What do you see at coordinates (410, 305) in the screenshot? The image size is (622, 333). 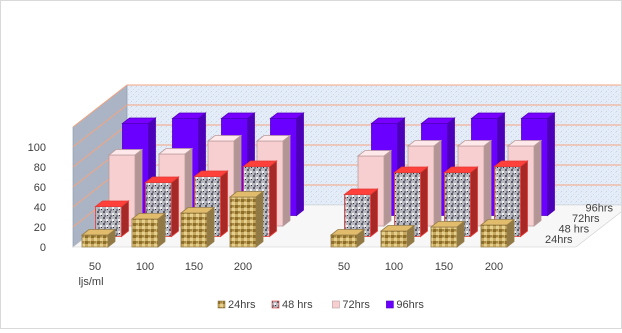 I see `legend-label: 96hrs` at bounding box center [410, 305].